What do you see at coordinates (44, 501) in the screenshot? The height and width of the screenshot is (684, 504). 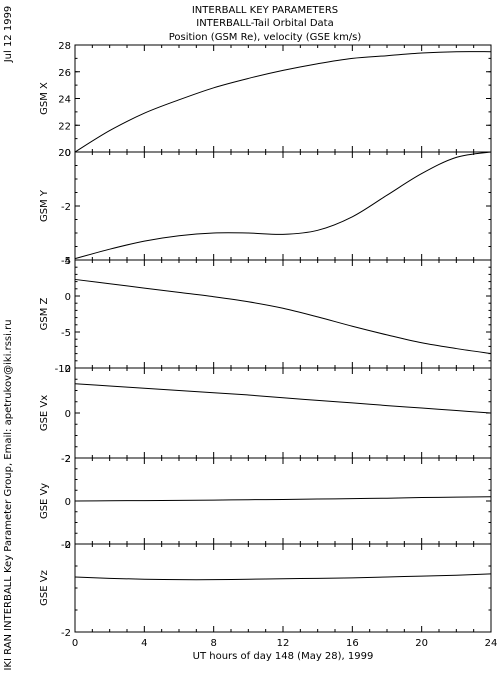 I see `y-axis-label: GSE Vy` at bounding box center [44, 501].